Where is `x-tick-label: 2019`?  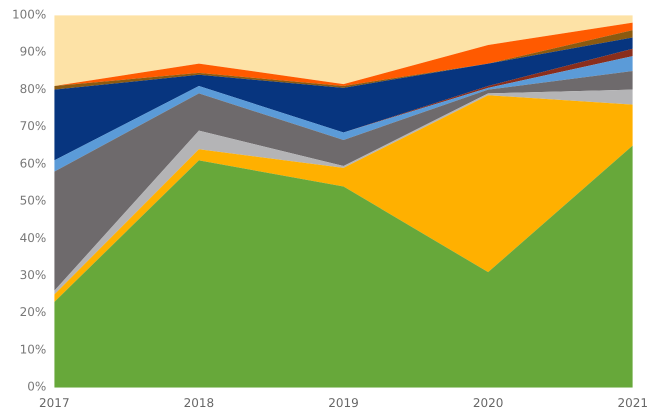 x-tick-label: 2019 is located at coordinates (343, 403).